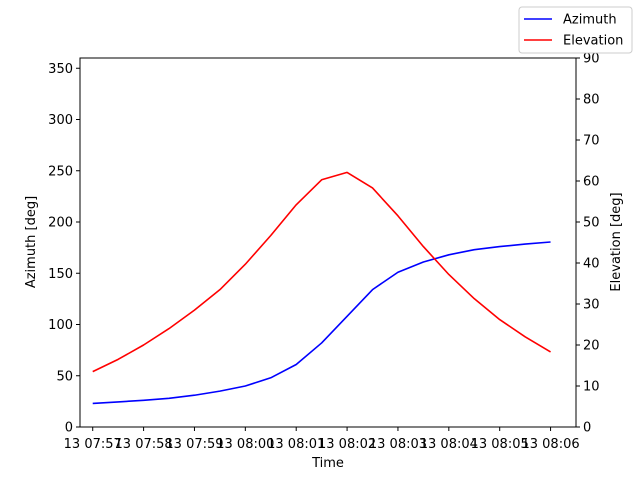 This screenshot has width=640, height=480. I want to click on y-tick-label-left: 0, so click(69, 428).